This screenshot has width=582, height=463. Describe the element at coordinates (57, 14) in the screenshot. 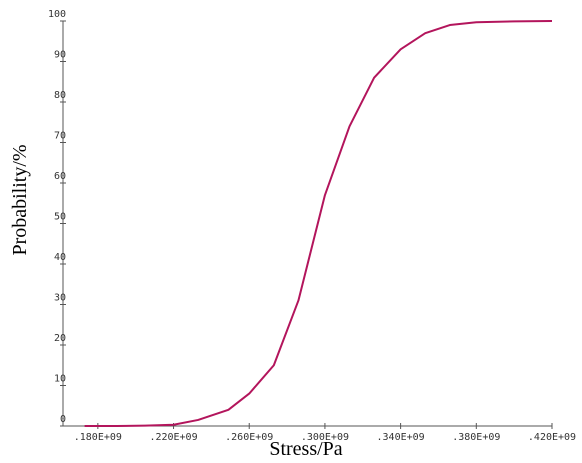

I see `y-tick-label: 100` at that location.